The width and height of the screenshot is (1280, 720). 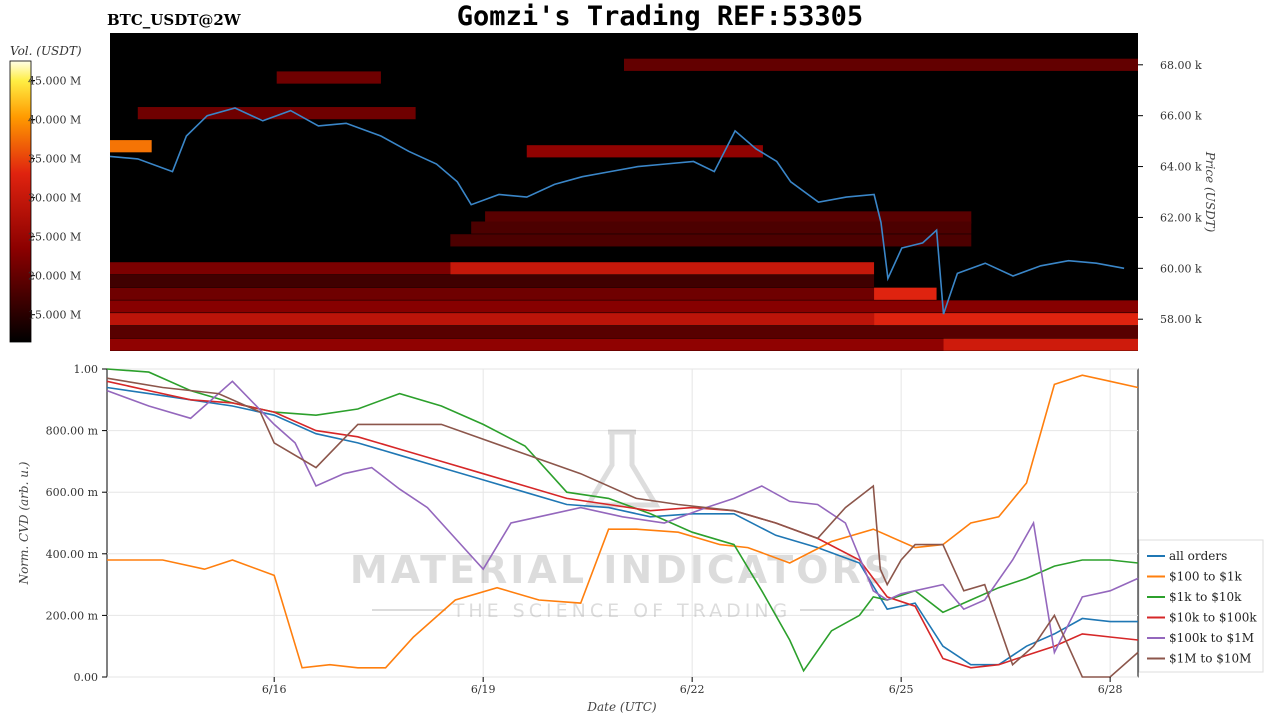 I want to click on watermark-line2: THE SCIENCE OF TRADING, so click(x=622, y=611).